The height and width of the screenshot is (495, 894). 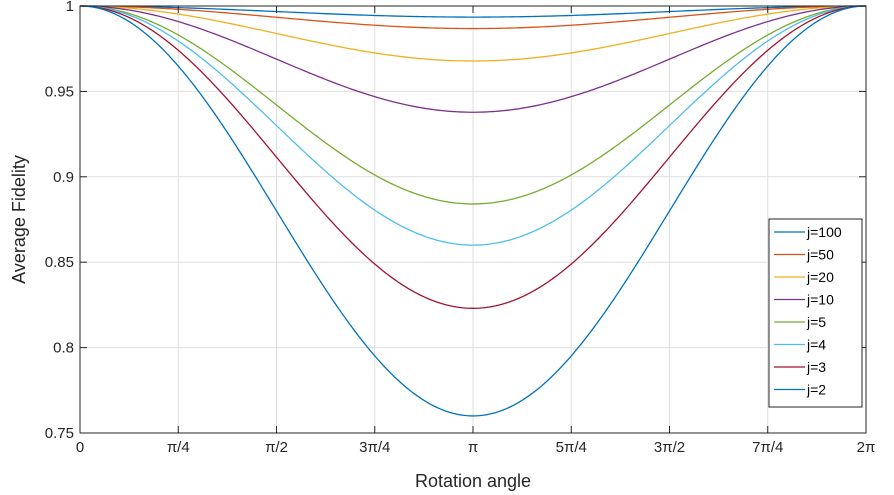 I want to click on legend-label: j=5, so click(x=816, y=322).